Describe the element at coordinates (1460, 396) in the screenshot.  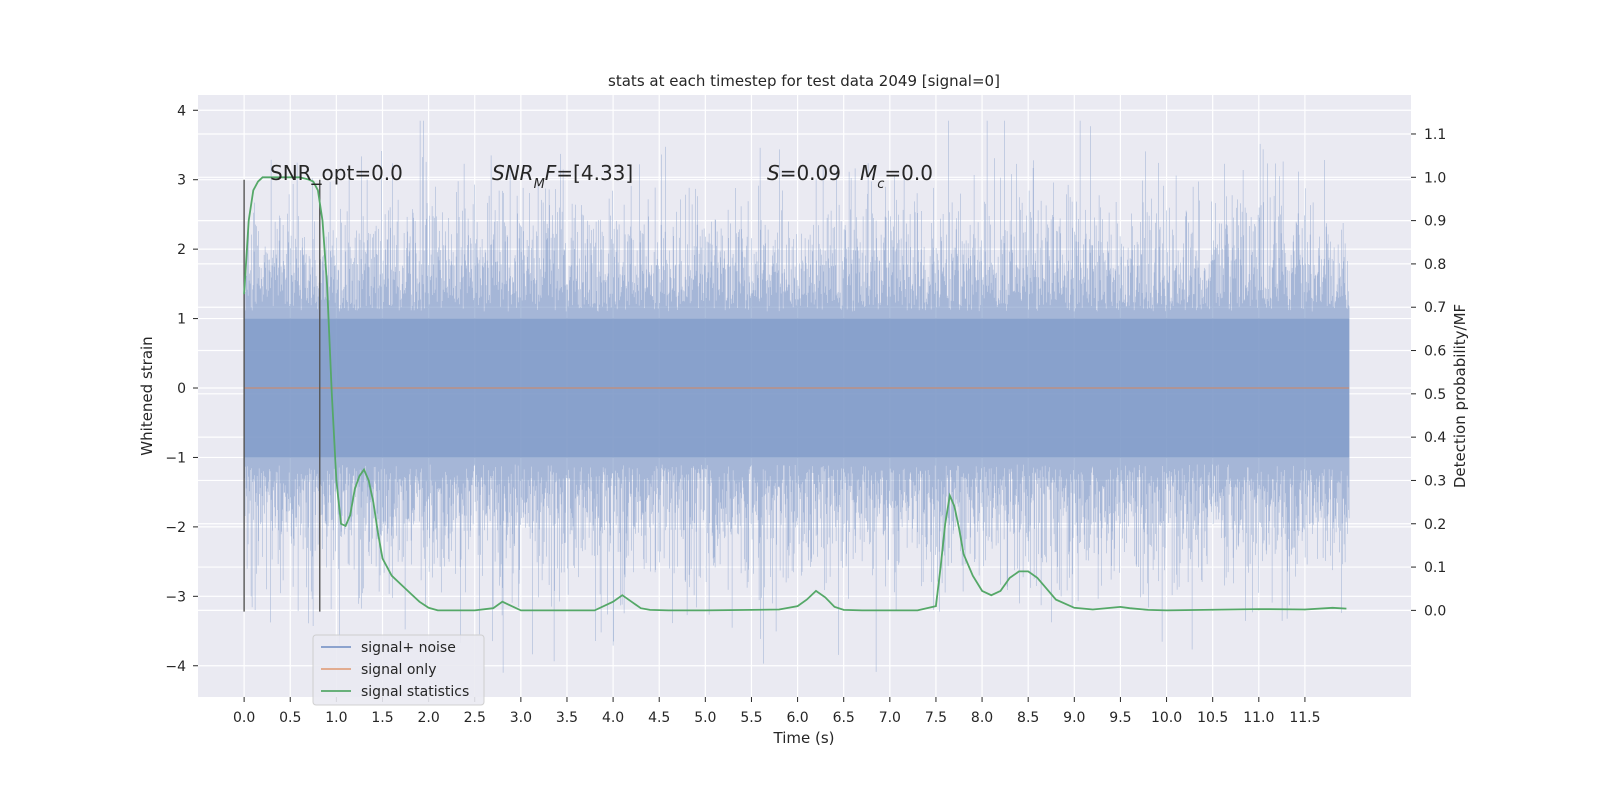
I see `y2-axis-label: Detection probability/MF` at that location.